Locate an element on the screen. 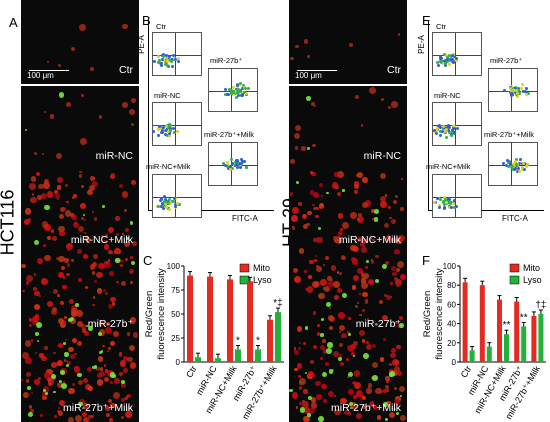 Image resolution: width=550 pixels, height=422 pixels. legend-label-mito: Mito is located at coordinates (261, 268).